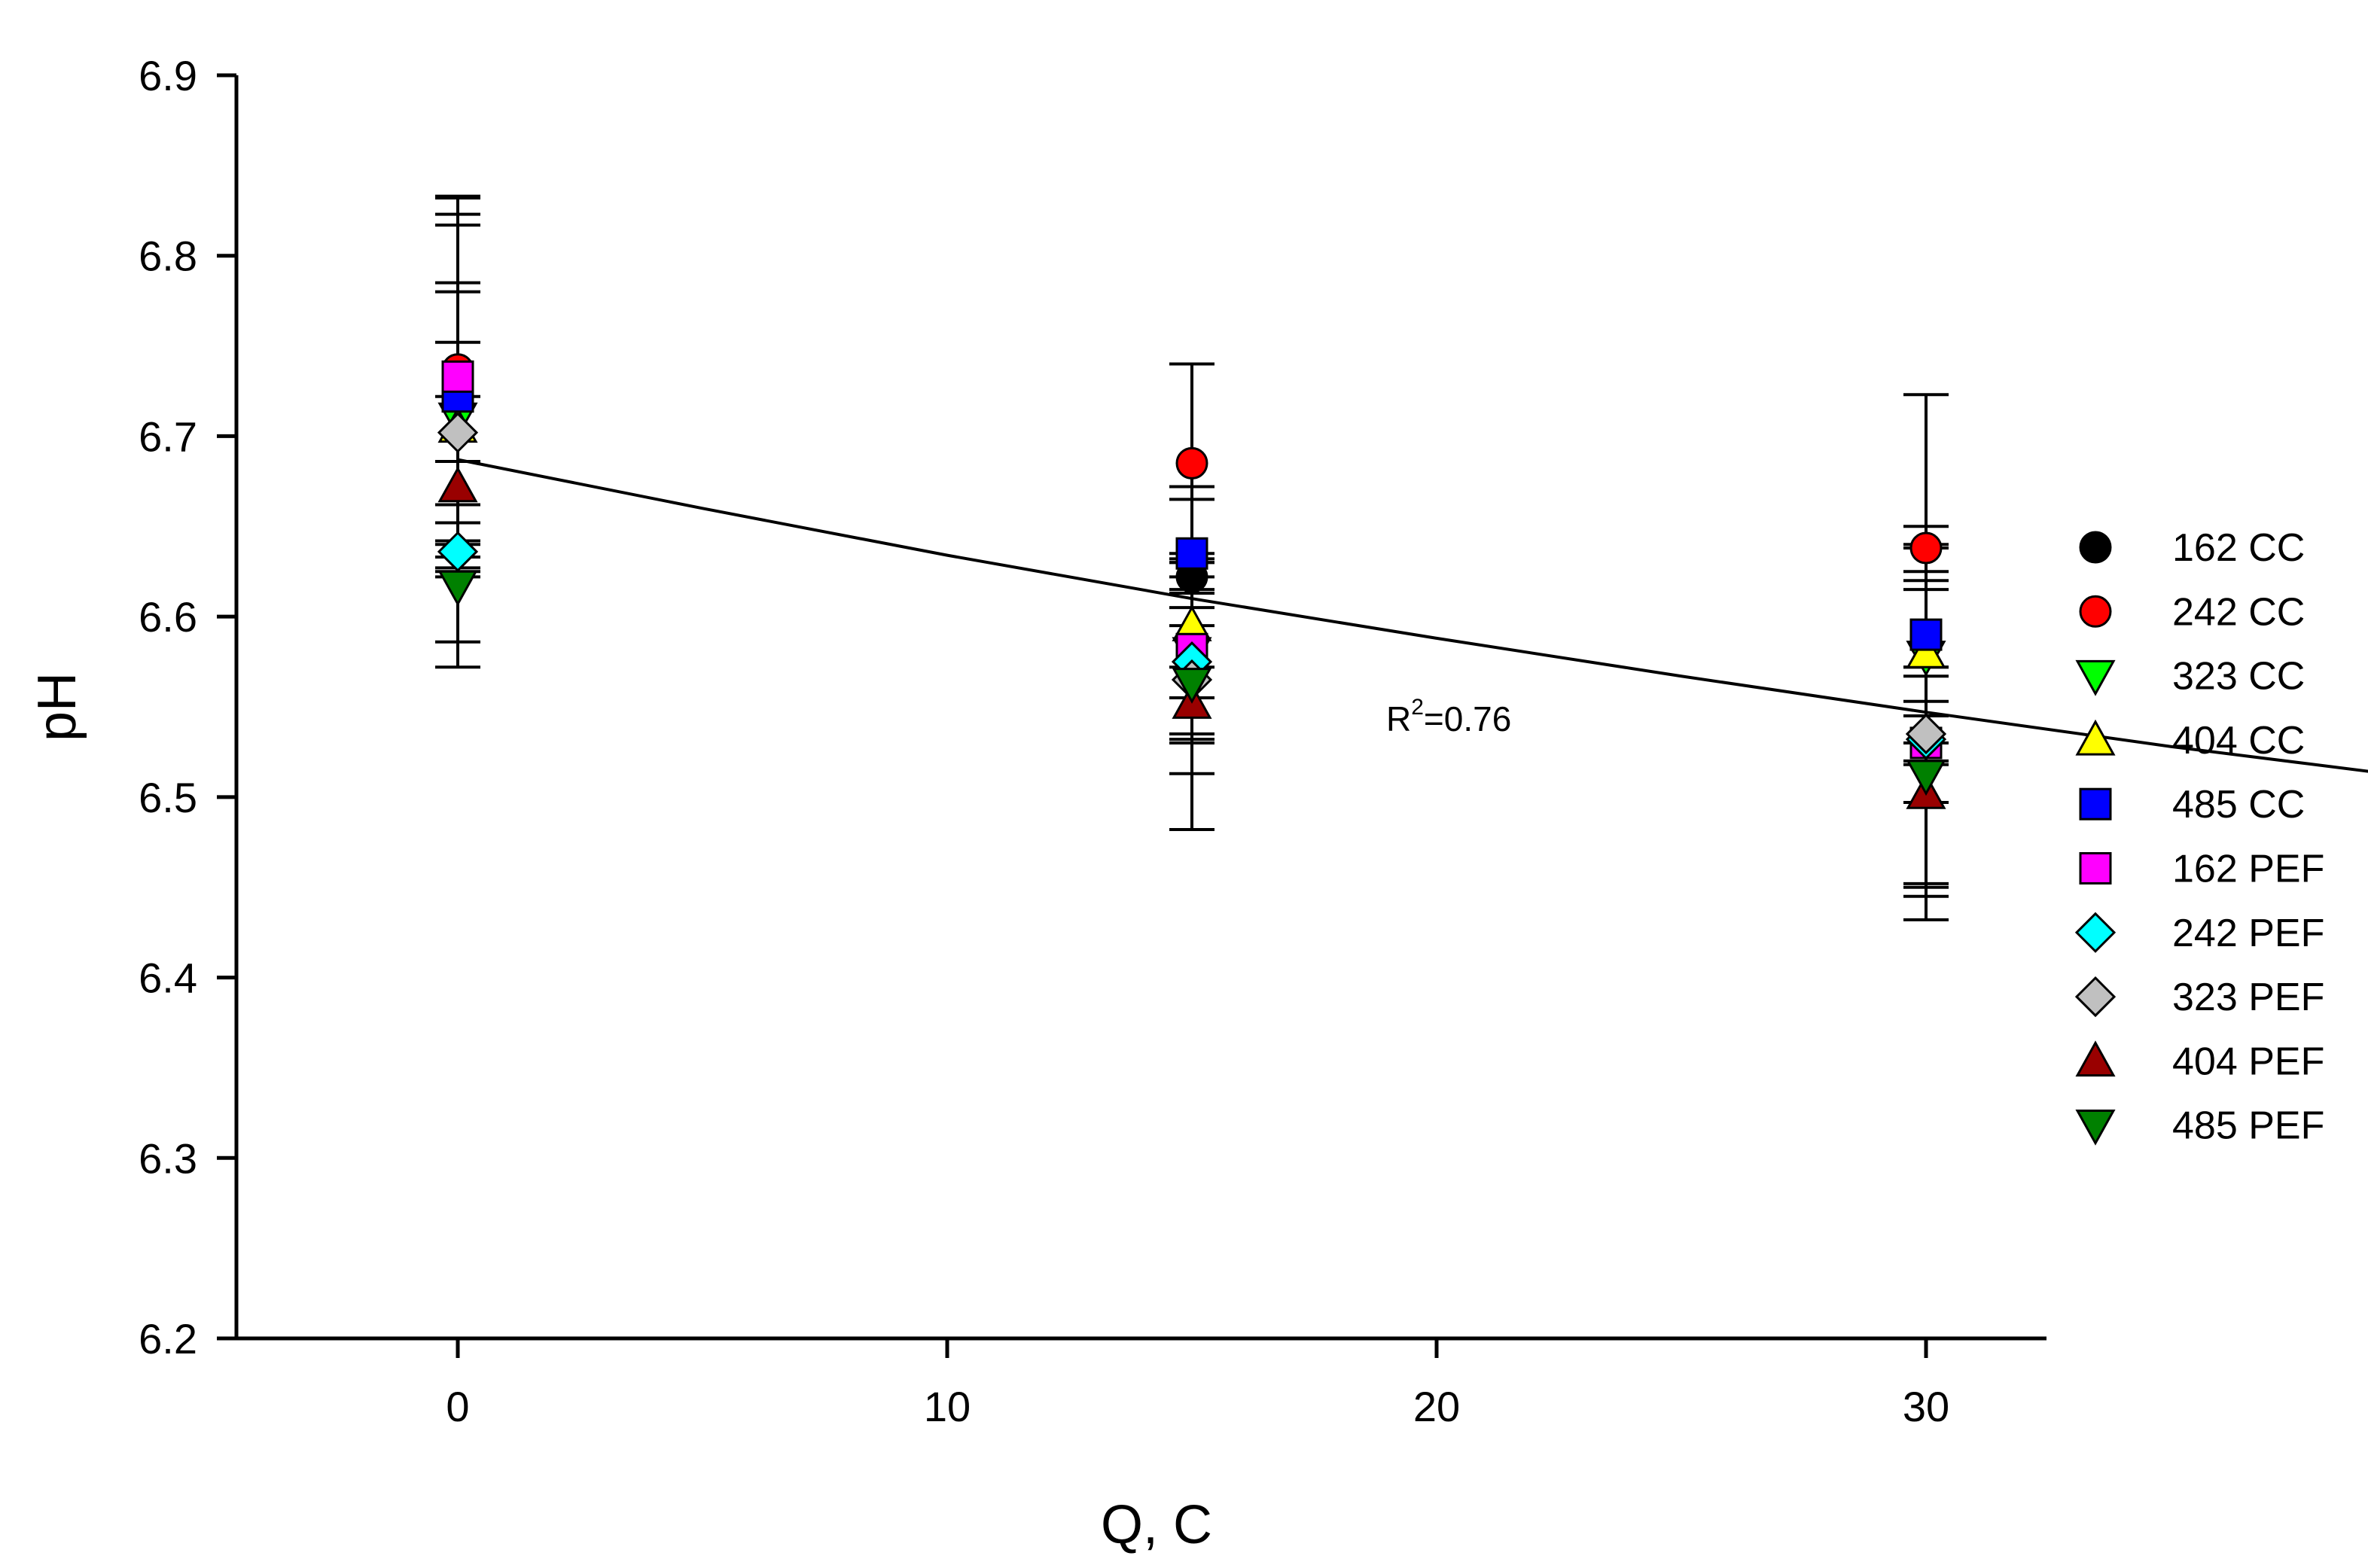  What do you see at coordinates (1398, 718) in the screenshot?
I see `r-squared-base: R` at bounding box center [1398, 718].